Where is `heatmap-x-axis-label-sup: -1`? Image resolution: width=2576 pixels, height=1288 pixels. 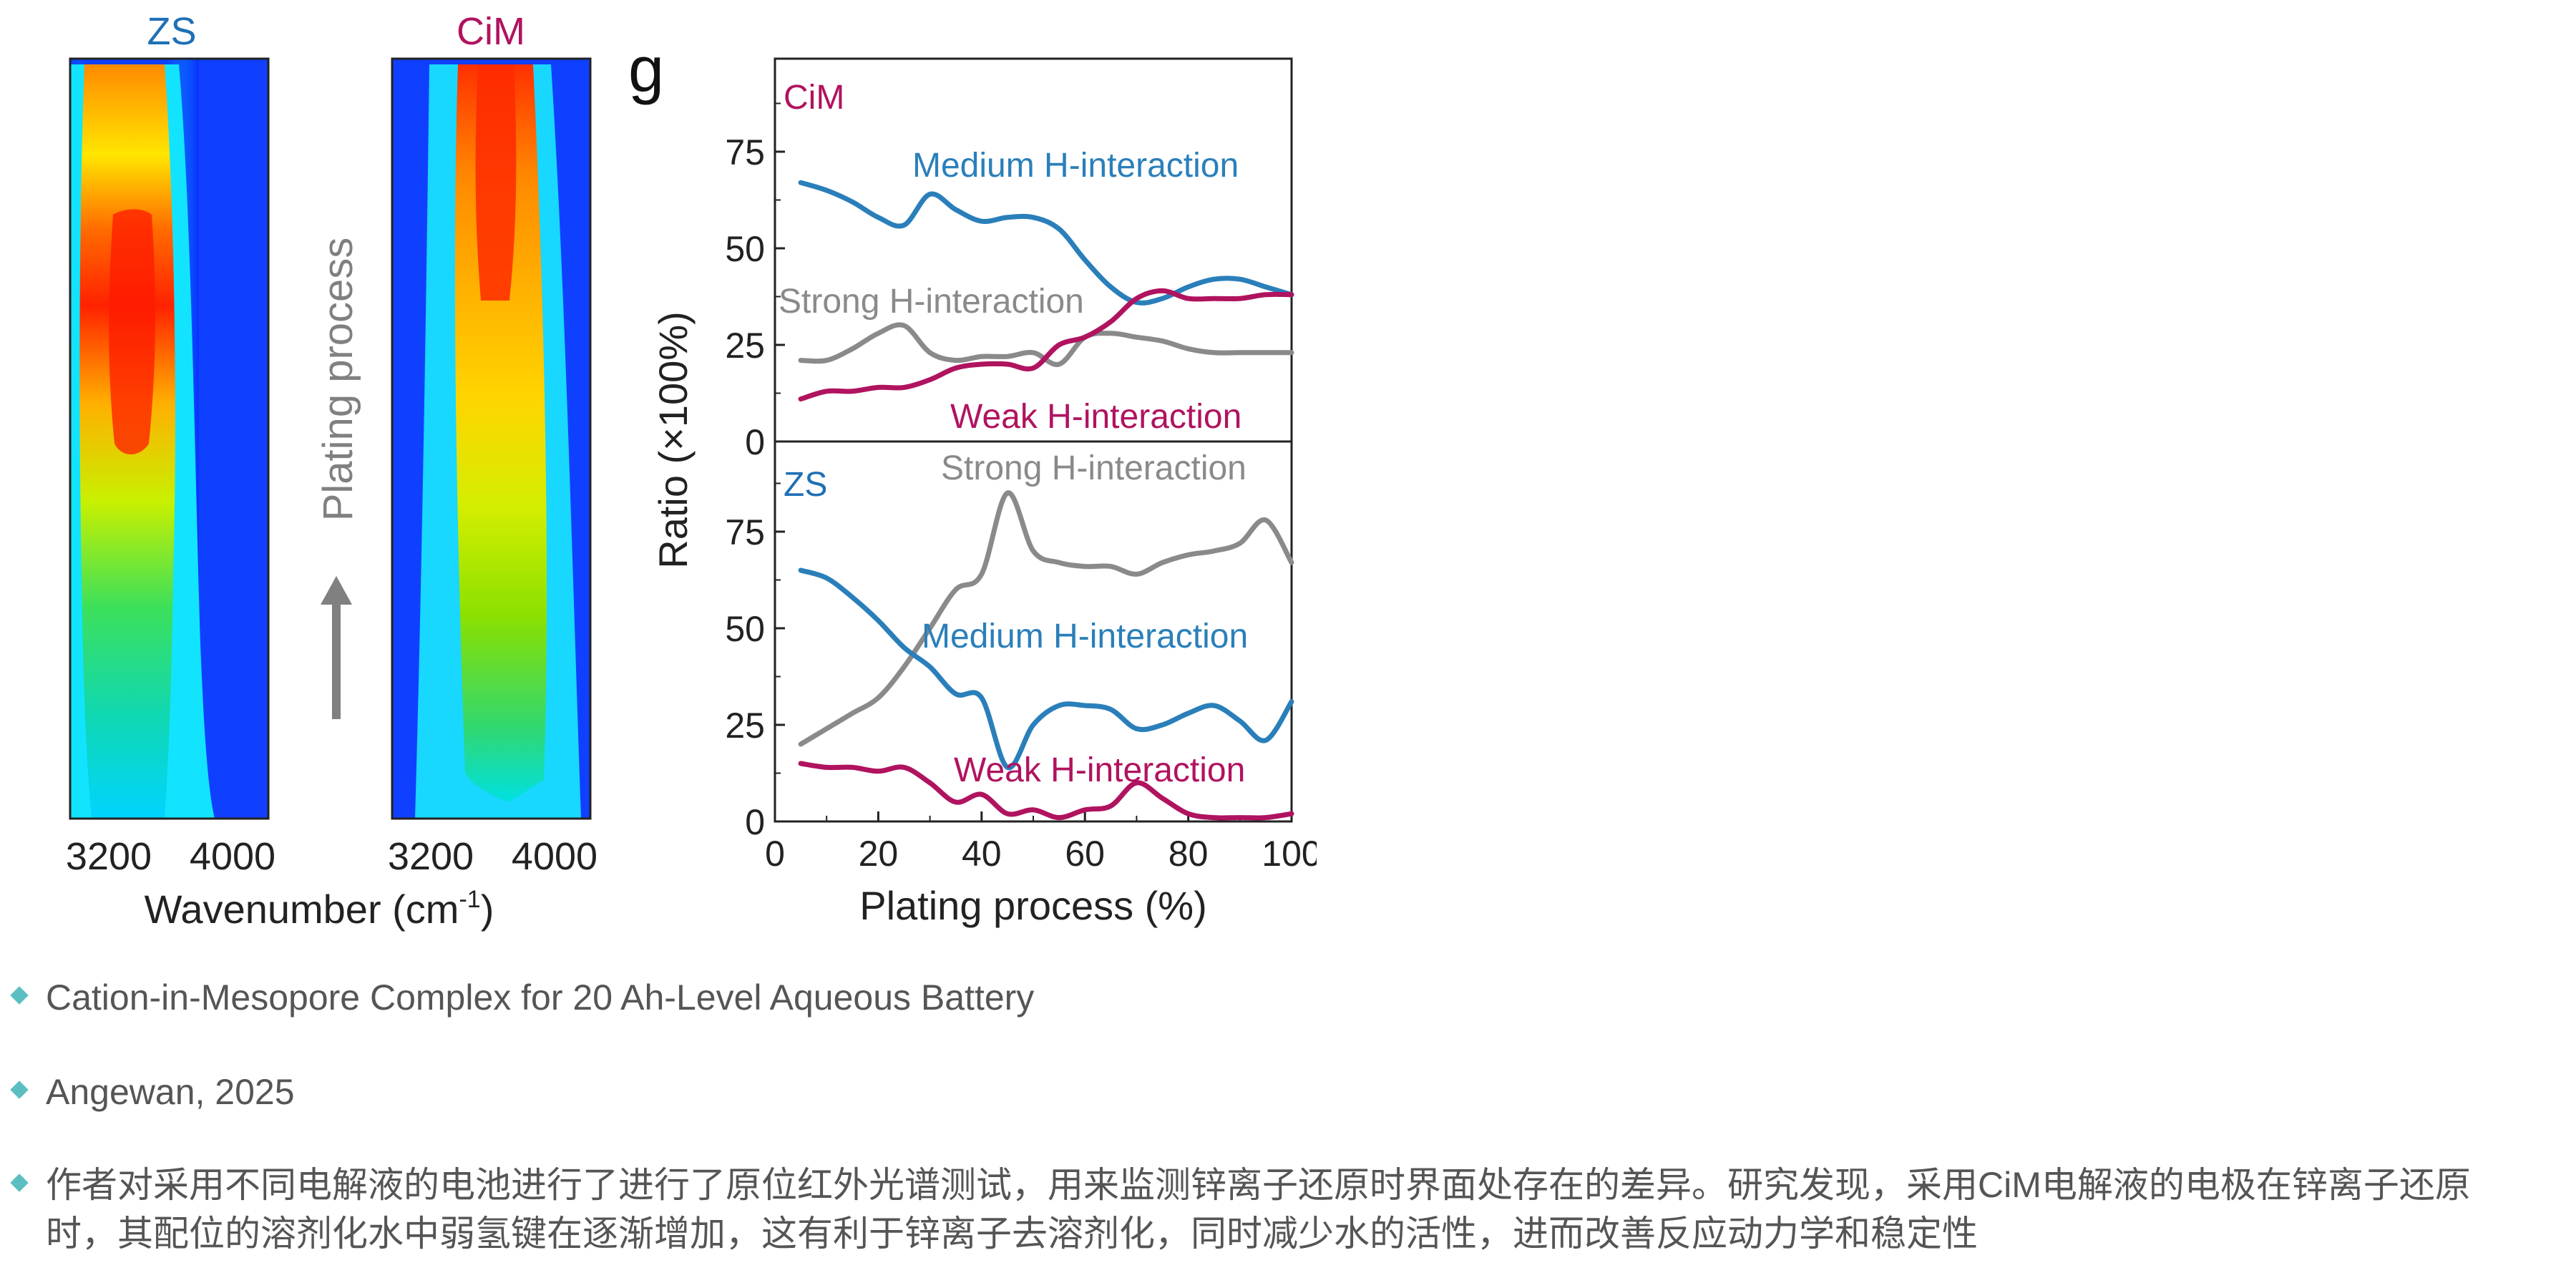
heatmap-x-axis-label-sup: -1 is located at coordinates (469, 899).